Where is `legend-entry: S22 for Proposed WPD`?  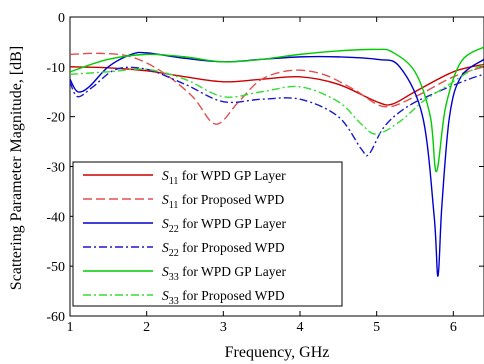 legend-entry: S22 for Proposed WPD is located at coordinates (223, 249).